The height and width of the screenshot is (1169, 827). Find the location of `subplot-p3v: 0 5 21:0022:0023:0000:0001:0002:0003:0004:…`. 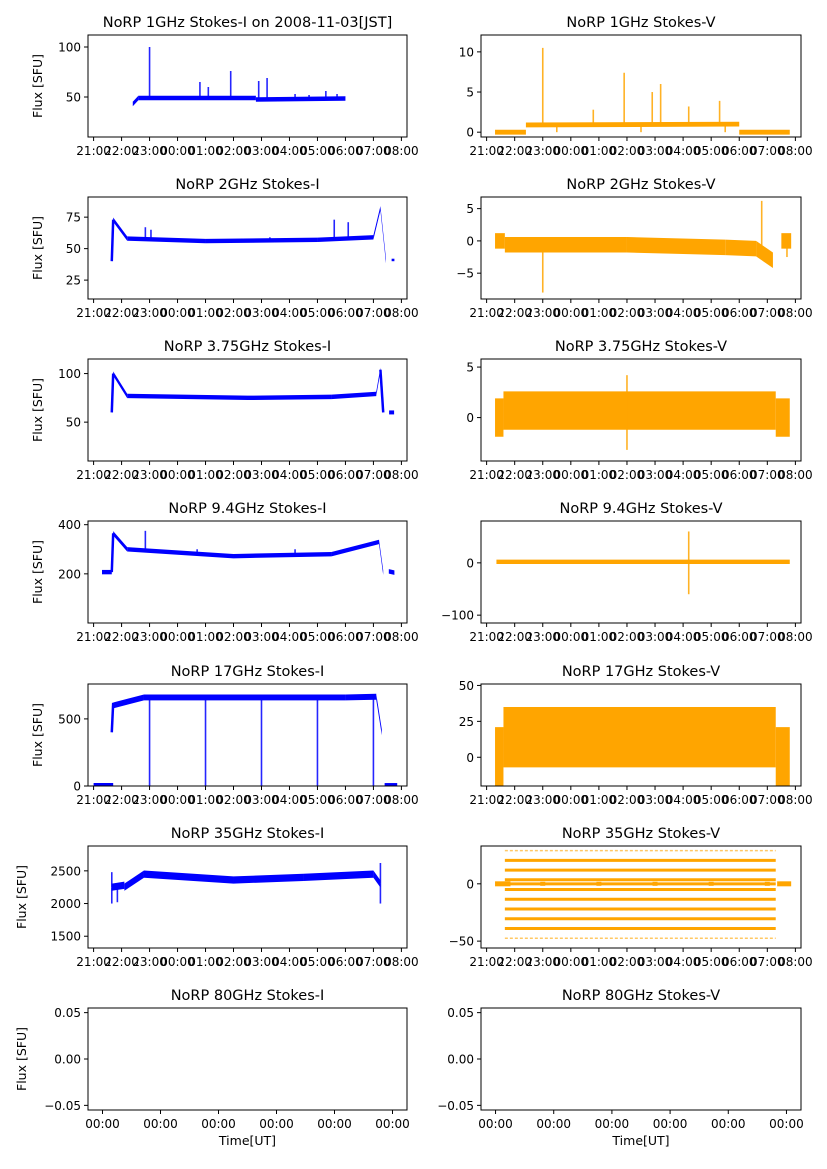

subplot-p3v: 0 5 21:0022:0023:0000:0001:0002:0003:0004:… is located at coordinates (639, 410).